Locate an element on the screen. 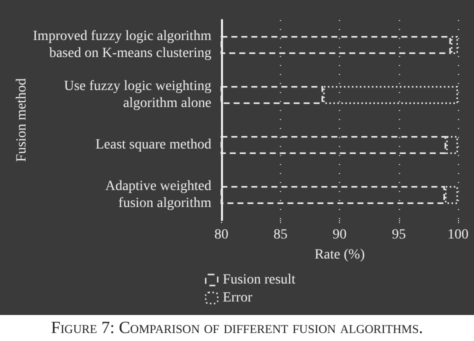 This screenshot has height=341, width=474. y-tick-label: Improved fuzzy logic algorithm based on K-means clustering is located at coordinates (122, 45).